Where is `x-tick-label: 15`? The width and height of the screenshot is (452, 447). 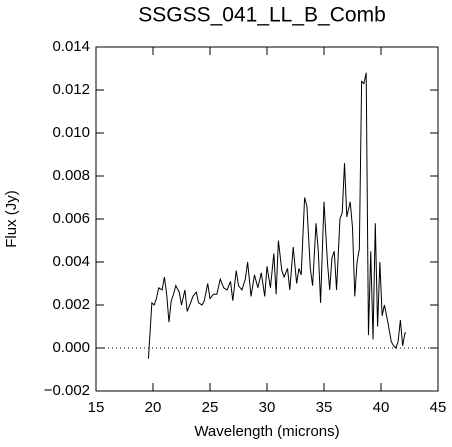
x-tick-label: 15 is located at coordinates (96, 407).